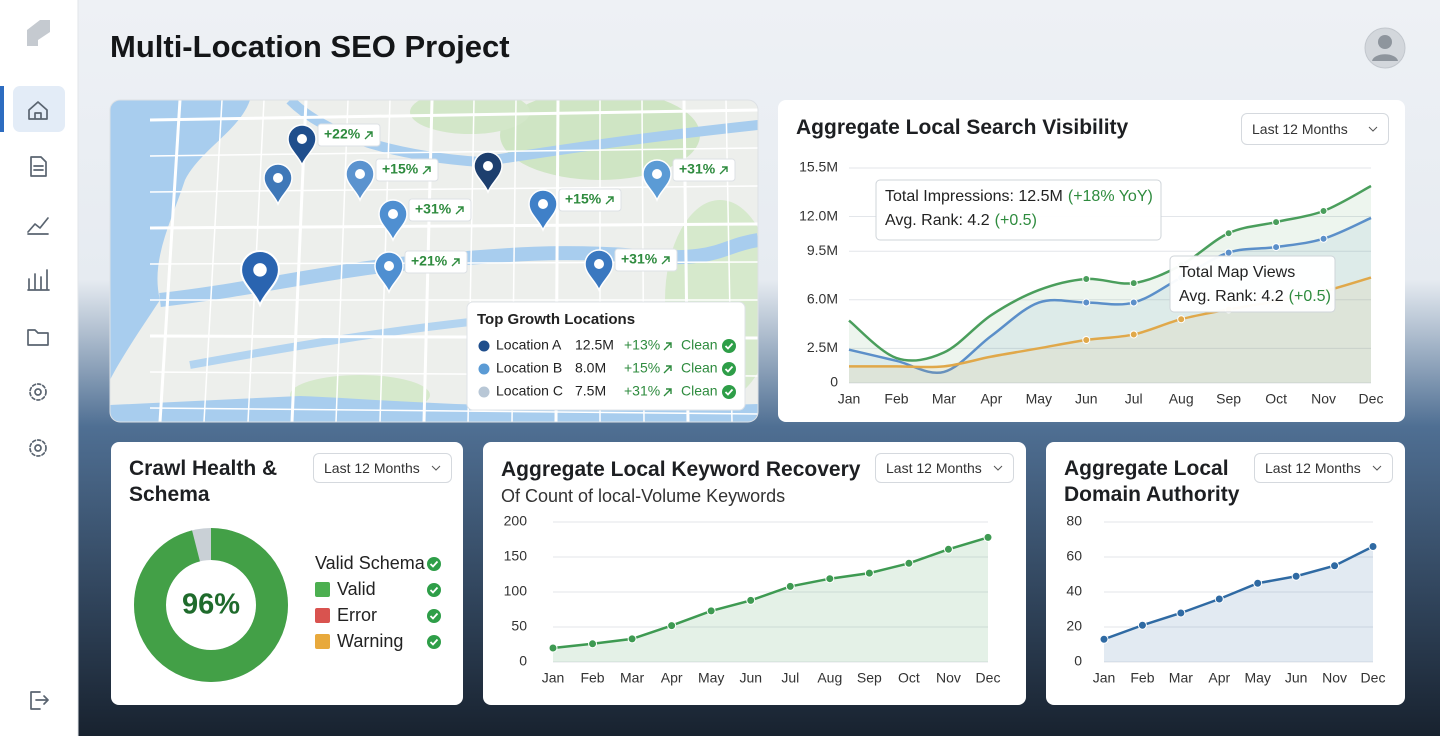 Image resolution: width=1440 pixels, height=736 pixels. I want to click on tooltip-line: Avg. Rank: 4.2 (+0.5), so click(1255, 296).